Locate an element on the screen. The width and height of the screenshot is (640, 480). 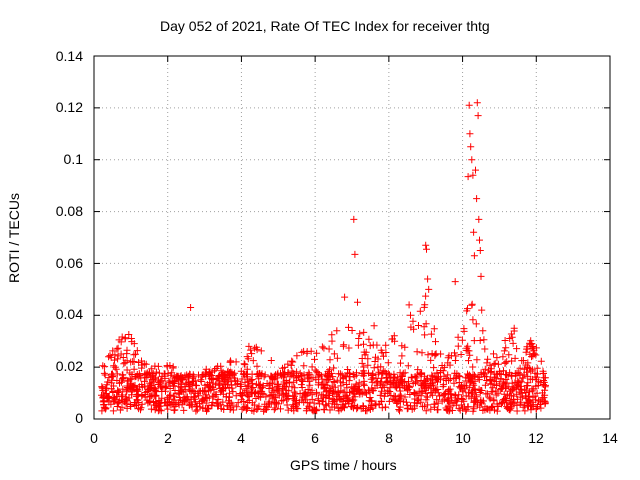
y-tick-label: 0 is located at coordinates (79, 418).